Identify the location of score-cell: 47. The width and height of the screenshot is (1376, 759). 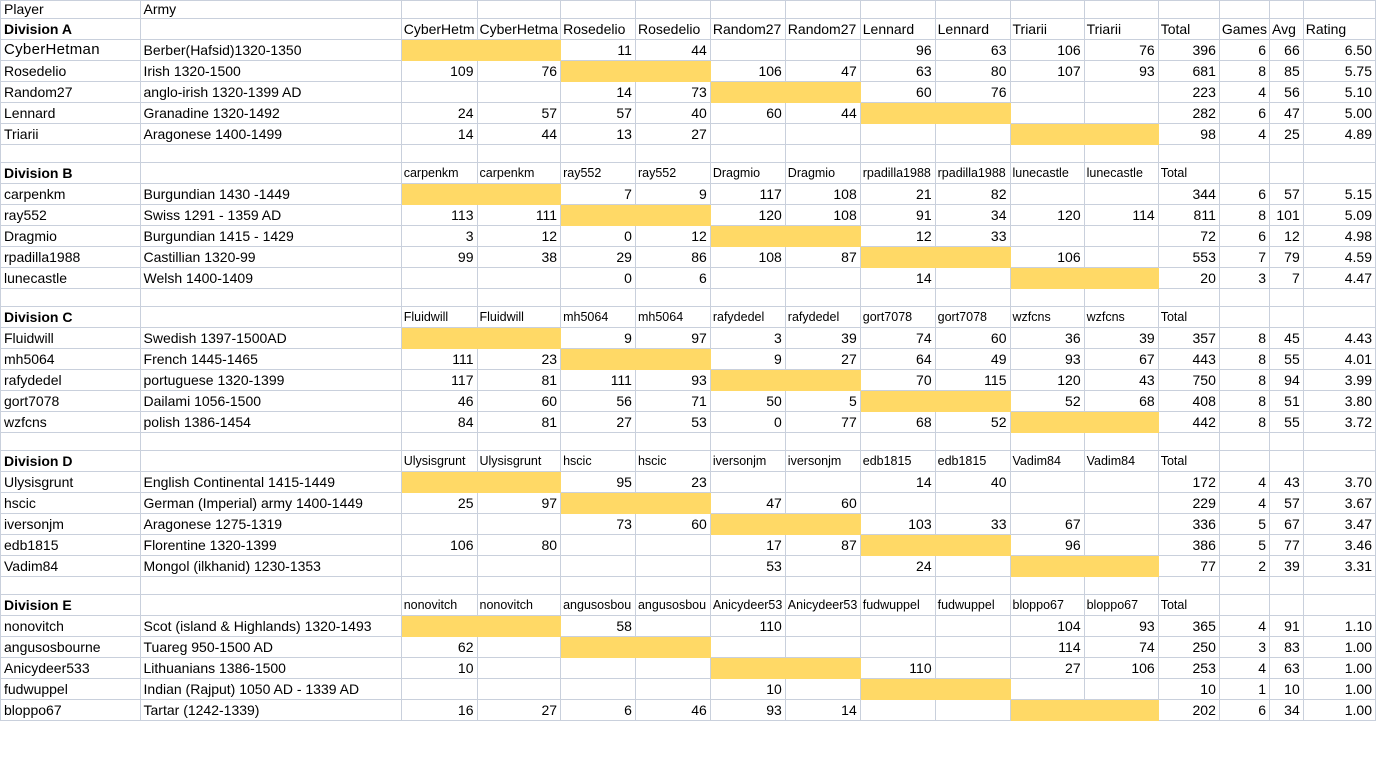
(747, 503).